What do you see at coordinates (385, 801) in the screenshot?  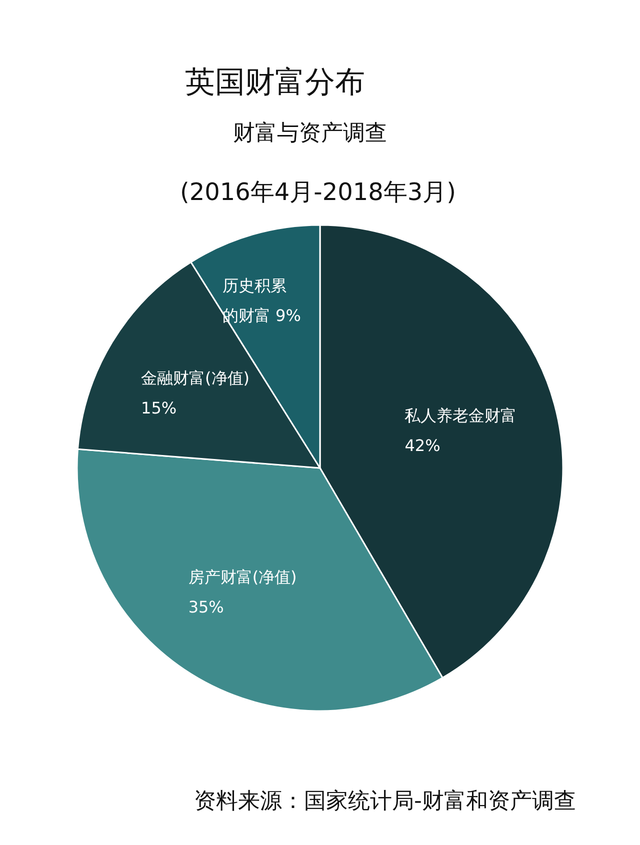 I see `annotation: 资料来源：国家统计局-财富和资产调查` at bounding box center [385, 801].